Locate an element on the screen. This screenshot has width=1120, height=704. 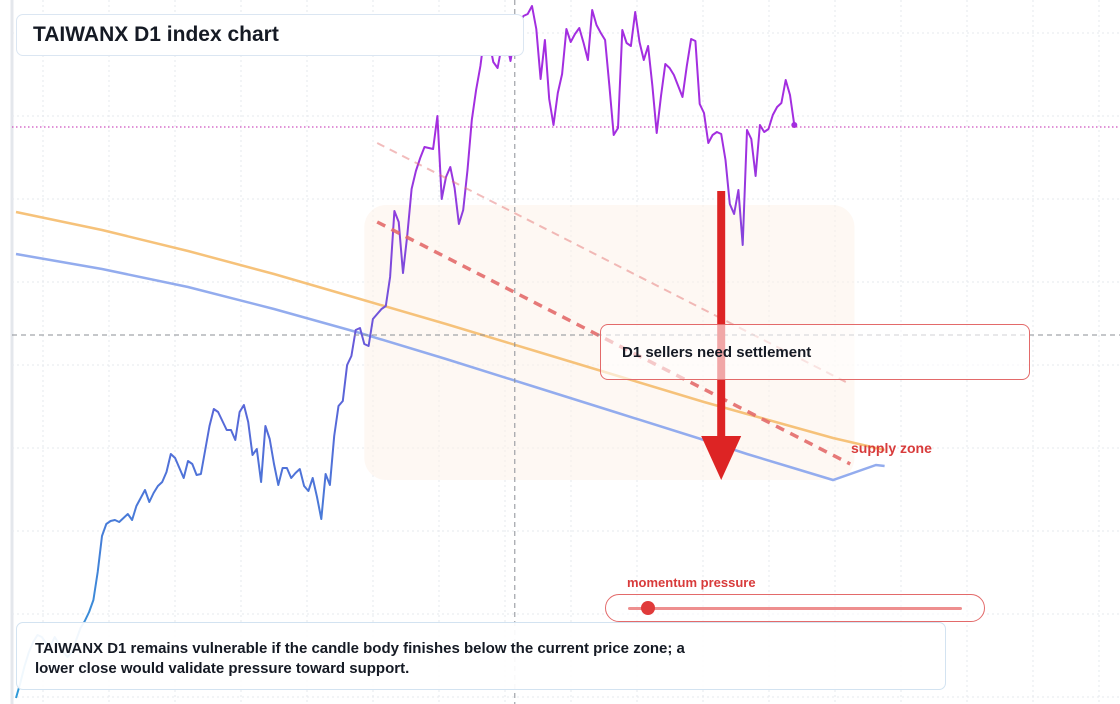
arrow-layer is located at coordinates (721, 335).